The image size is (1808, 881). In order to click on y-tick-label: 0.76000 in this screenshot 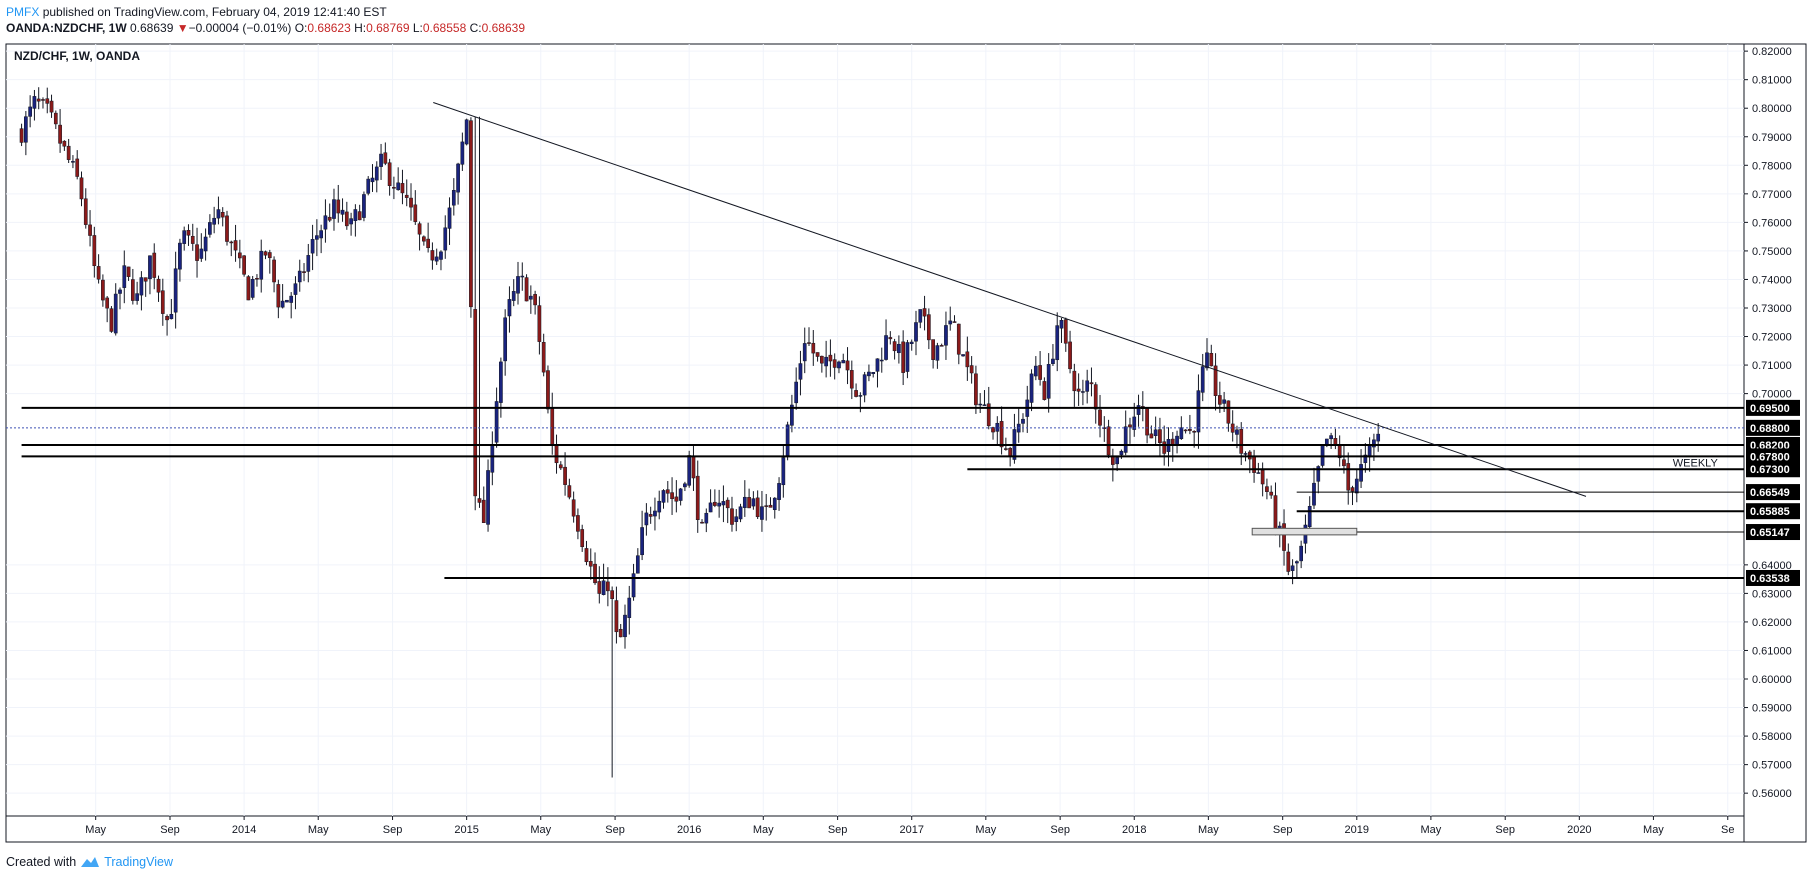, I will do `click(1772, 223)`.